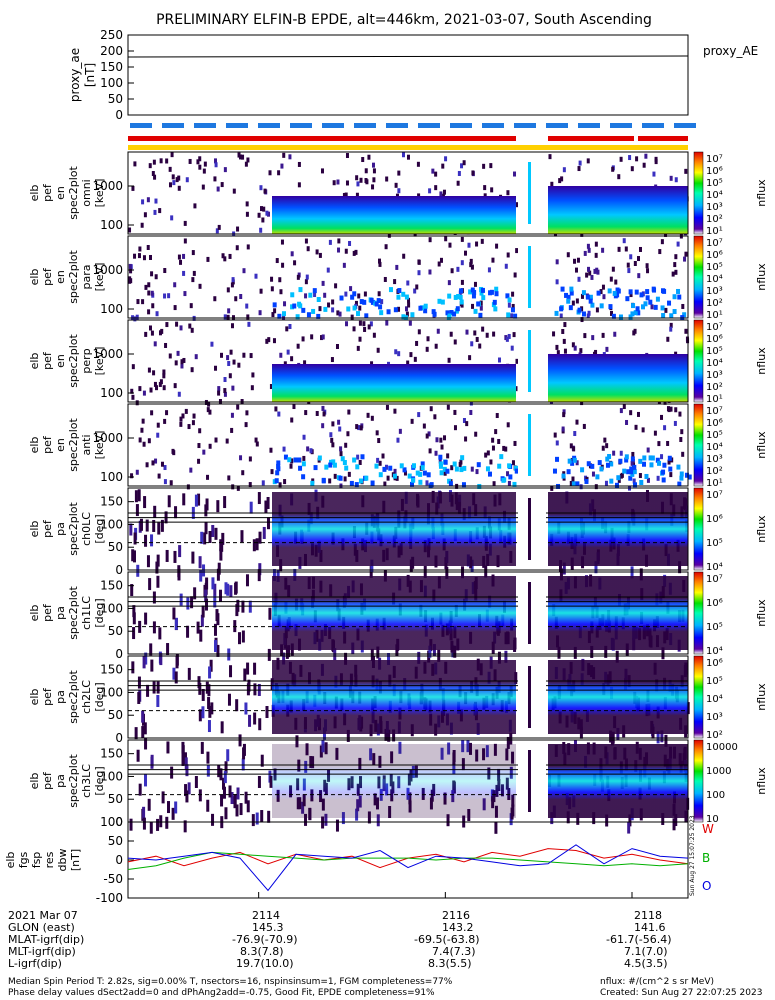  I want to click on pa-band, so click(394, 697).